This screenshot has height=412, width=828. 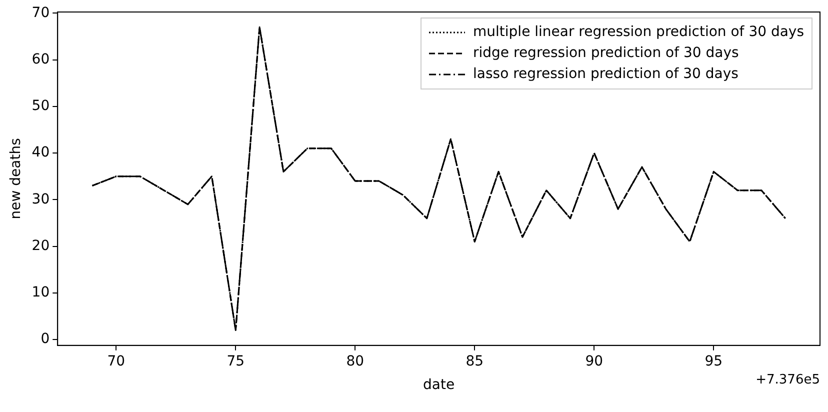 What do you see at coordinates (788, 380) in the screenshot?
I see `text: +7.376e5` at bounding box center [788, 380].